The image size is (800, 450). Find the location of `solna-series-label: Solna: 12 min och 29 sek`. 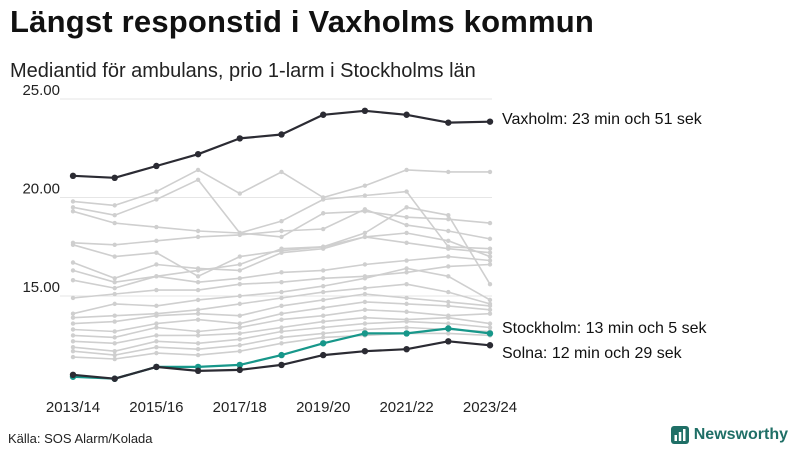

solna-series-label: Solna: 12 min och 29 sek is located at coordinates (592, 353).